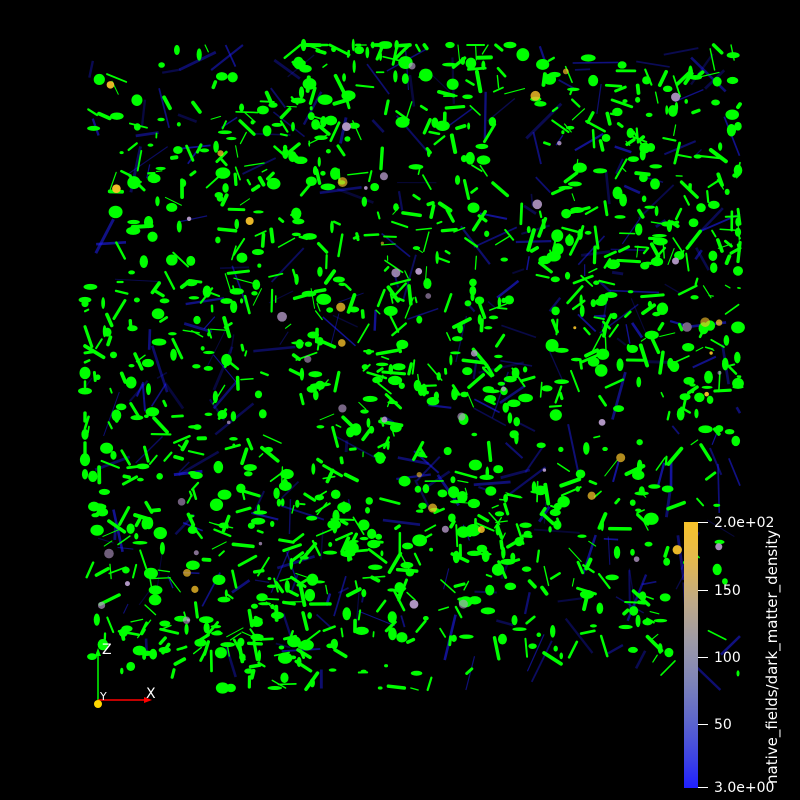 The image size is (800, 800). Describe the element at coordinates (742, 655) in the screenshot. I see `scalar-bar: 2.0e+02 150 100 50 3.0e+00` at that location.